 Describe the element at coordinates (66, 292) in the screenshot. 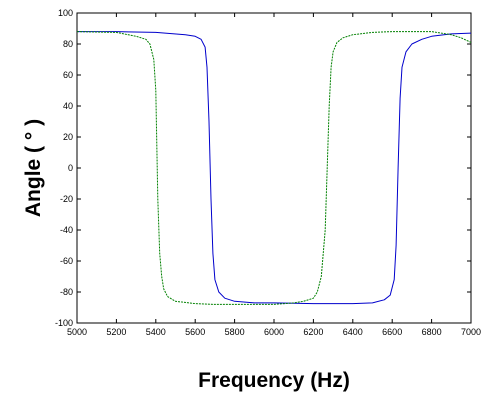

I see `y-tick-label: -80` at that location.